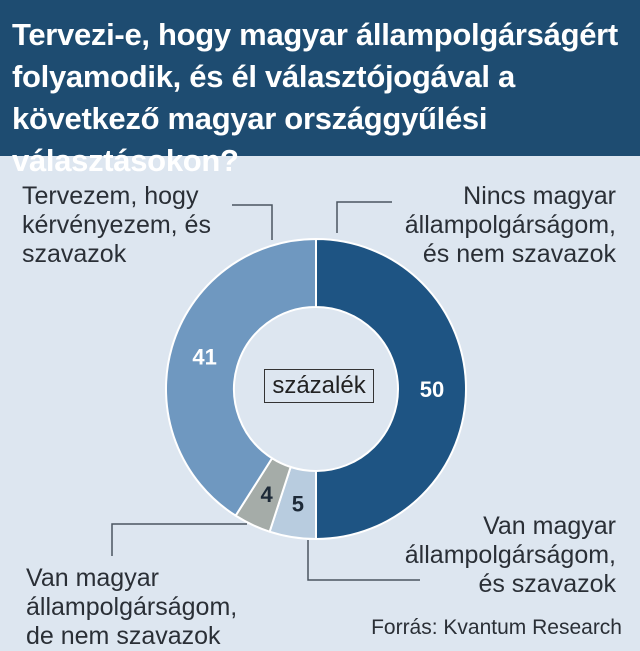 The height and width of the screenshot is (651, 640). I want to click on label-planned: Tervezem, hogy kérvényezem, és szavazok, so click(116, 225).